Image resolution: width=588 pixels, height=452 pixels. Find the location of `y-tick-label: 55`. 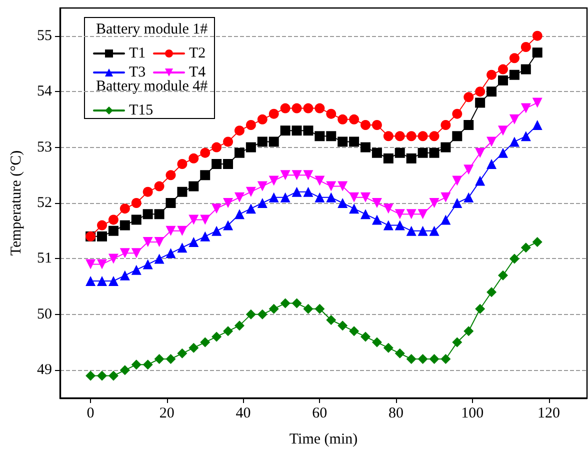

y-tick-label: 55 is located at coordinates (44, 36).